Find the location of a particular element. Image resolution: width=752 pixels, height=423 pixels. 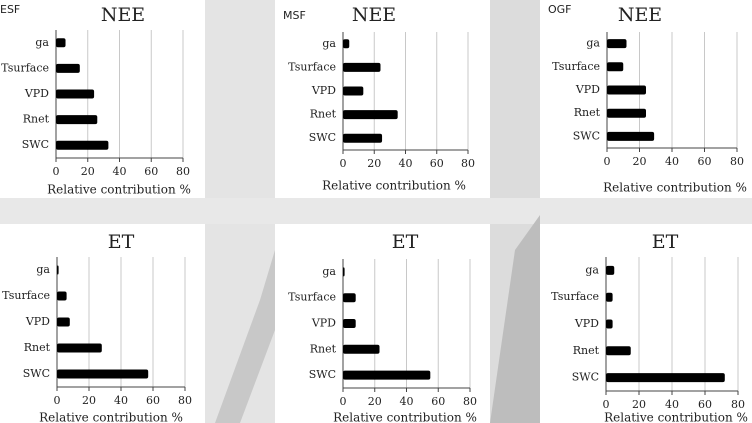

site-label: MSF is located at coordinates (294, 15).